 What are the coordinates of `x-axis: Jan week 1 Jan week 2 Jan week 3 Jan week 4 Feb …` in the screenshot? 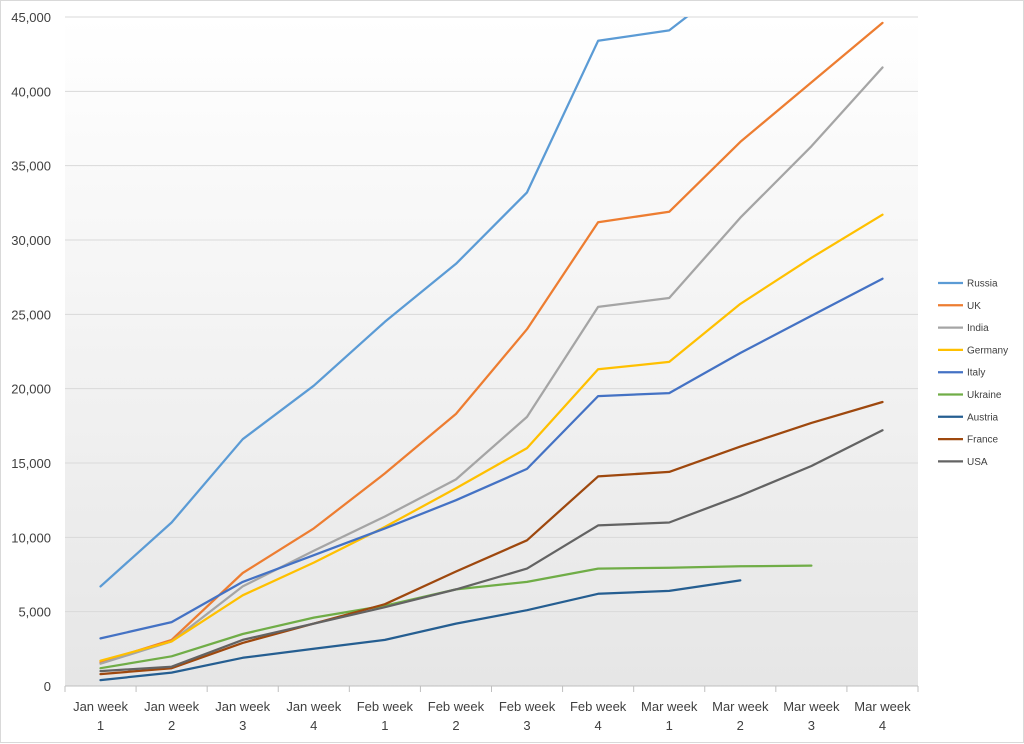 It's located at (491, 709).